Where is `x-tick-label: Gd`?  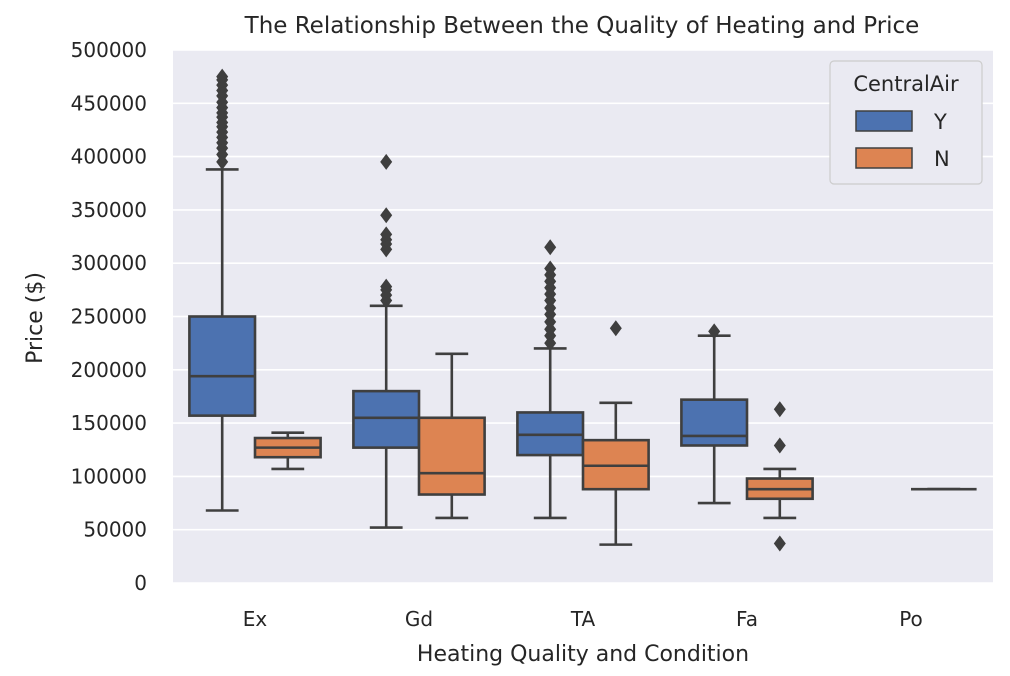
x-tick-label: Gd is located at coordinates (419, 619).